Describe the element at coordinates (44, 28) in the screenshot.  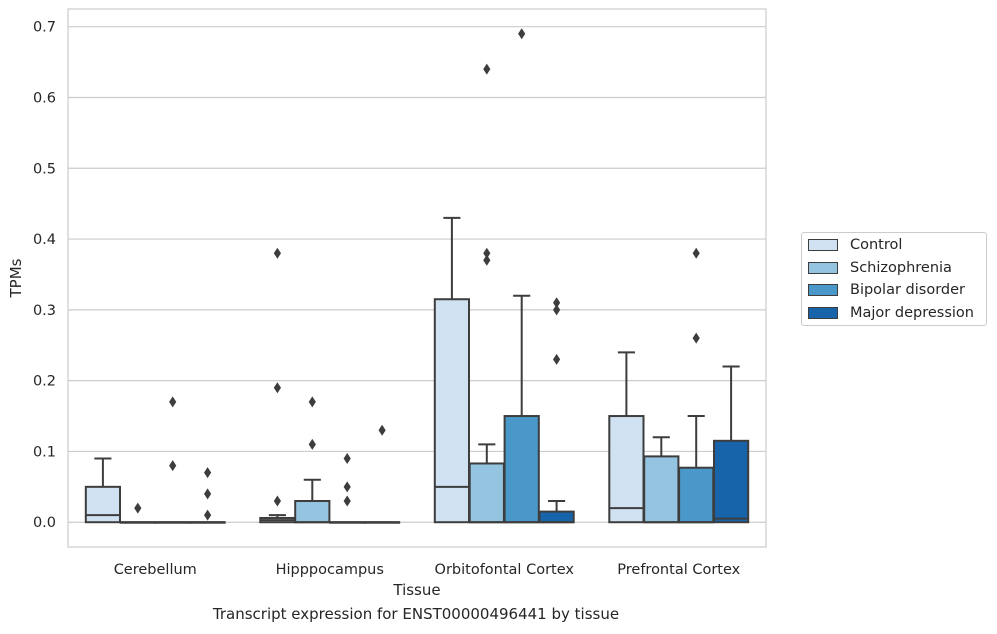
I see `y-tick-label: 0.7` at that location.